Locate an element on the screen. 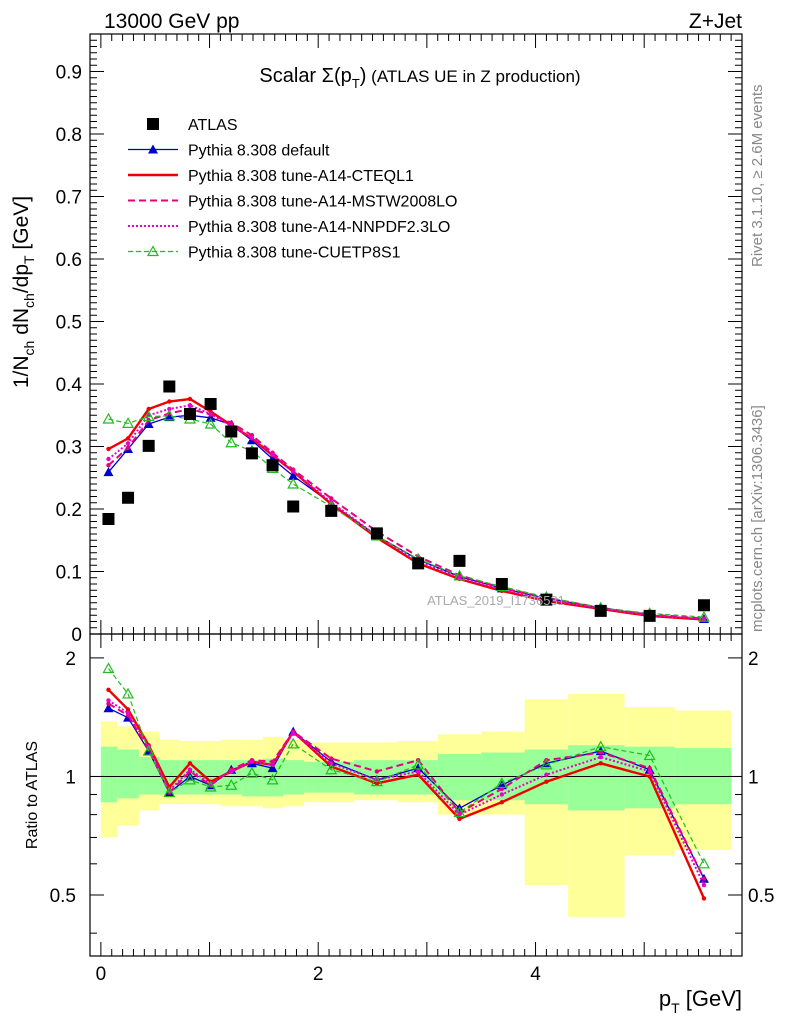  main-ytick-label: 0.5 is located at coordinates (69, 323).